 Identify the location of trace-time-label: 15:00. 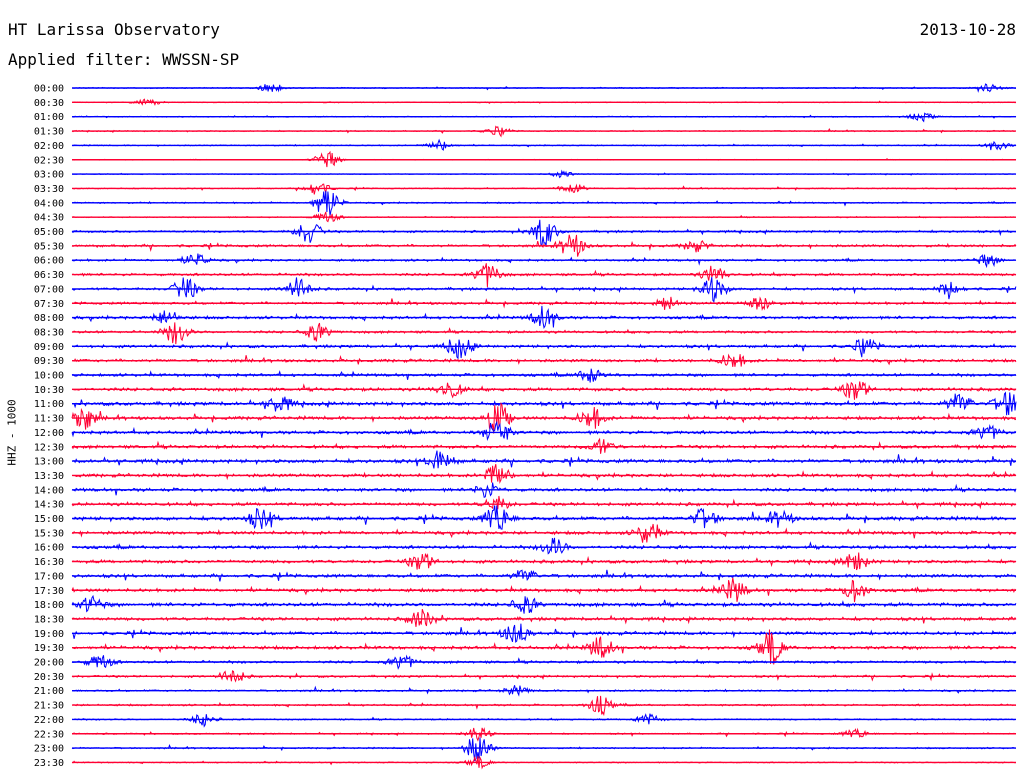
(49, 519).